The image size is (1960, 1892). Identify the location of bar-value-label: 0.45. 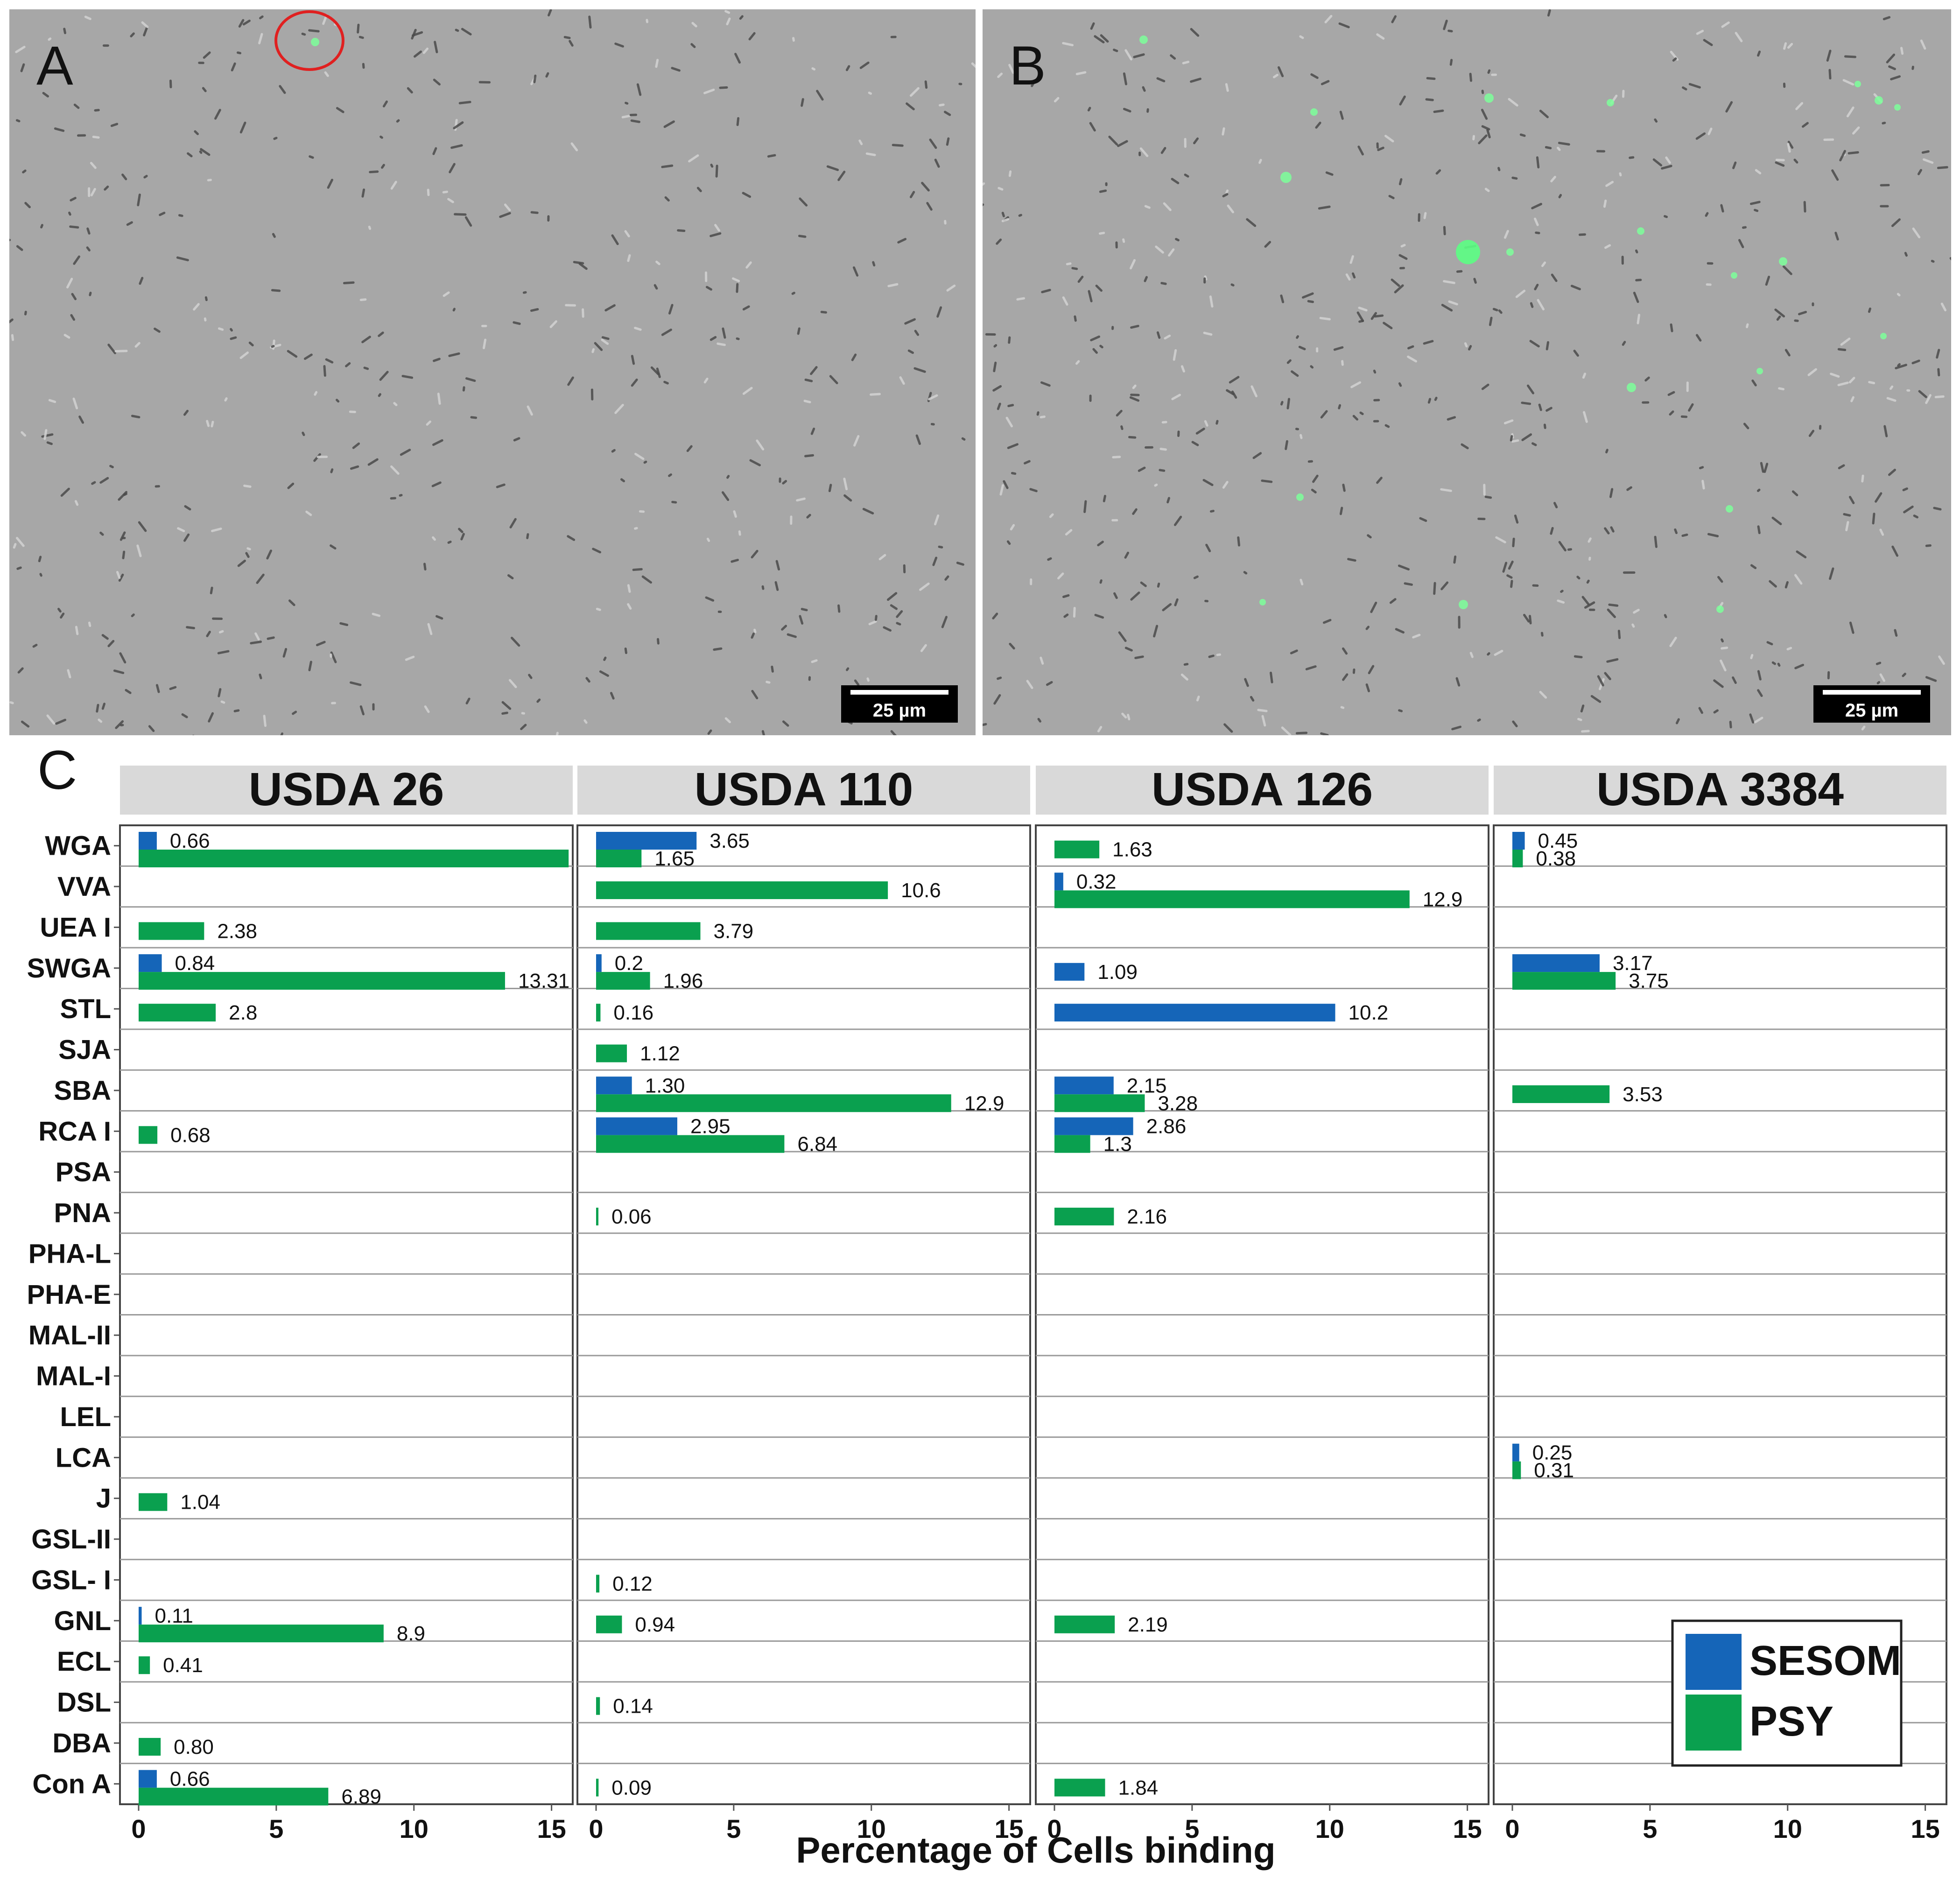
(1558, 841).